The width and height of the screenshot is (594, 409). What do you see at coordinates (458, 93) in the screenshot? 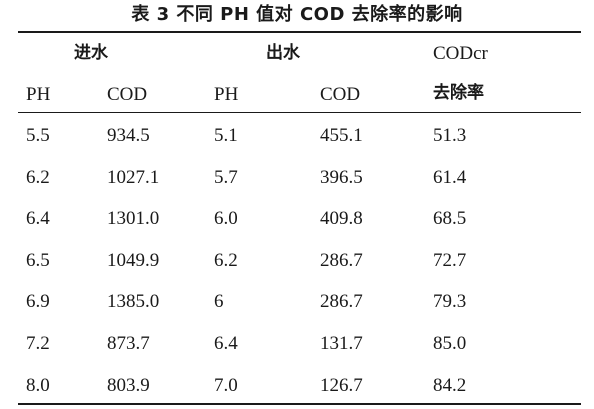
I see `header-removal-bottom: 去除率` at bounding box center [458, 93].